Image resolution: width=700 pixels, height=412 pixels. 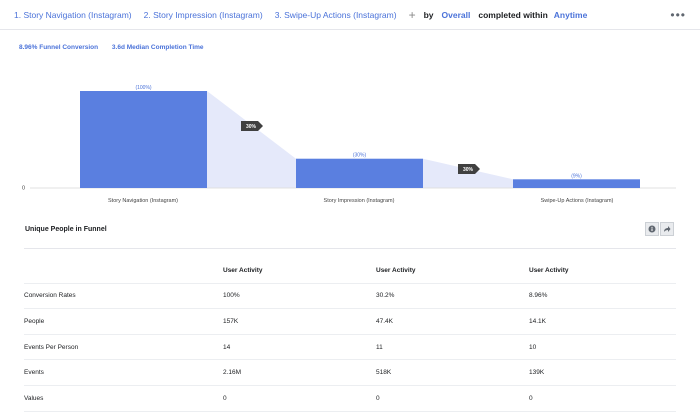 I want to click on more-options-icon: •••, so click(x=678, y=15).